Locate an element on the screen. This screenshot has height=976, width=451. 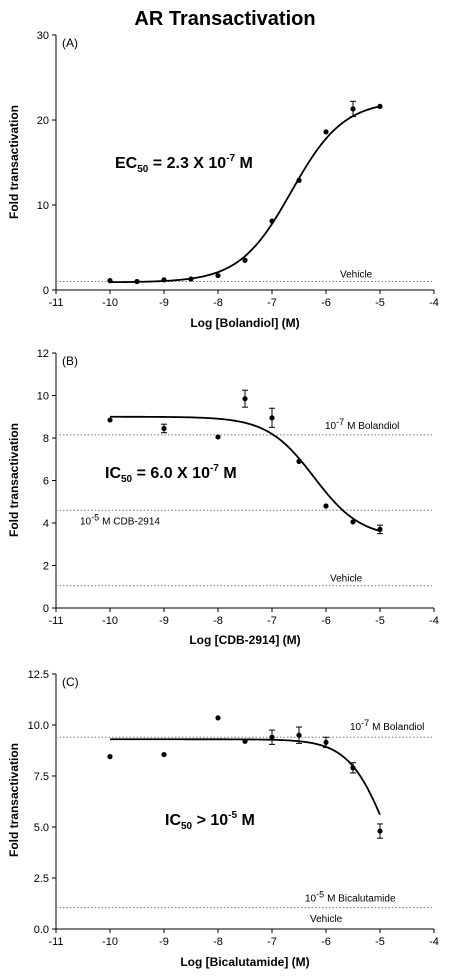
reference-text: M Bolandiol is located at coordinates (373, 426).